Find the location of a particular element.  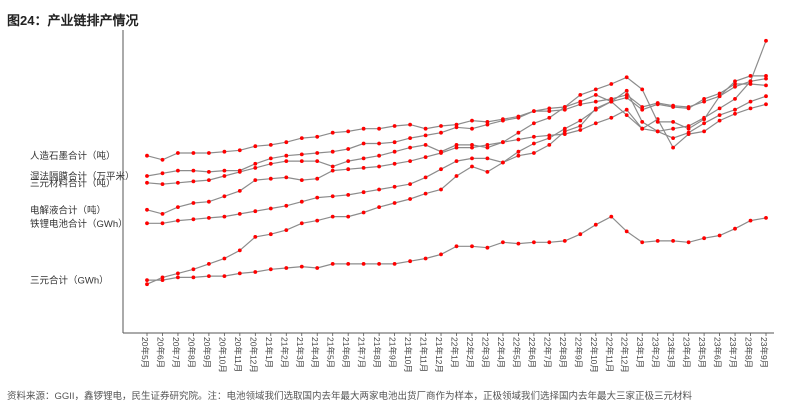

x-tick-label: 20年9月 is located at coordinates (207, 352).